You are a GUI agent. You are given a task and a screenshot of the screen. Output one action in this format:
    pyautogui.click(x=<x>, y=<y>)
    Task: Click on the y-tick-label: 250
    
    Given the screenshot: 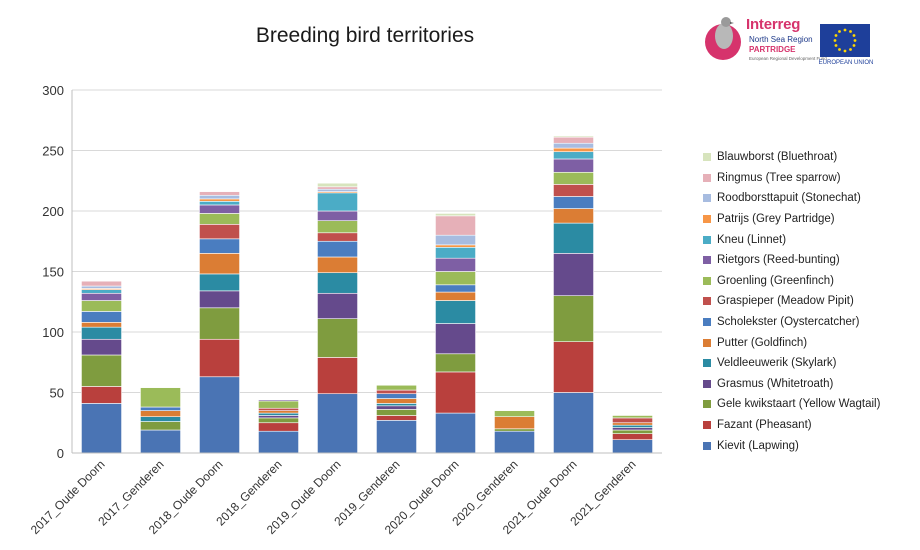 What is the action you would take?
    pyautogui.click(x=53, y=151)
    